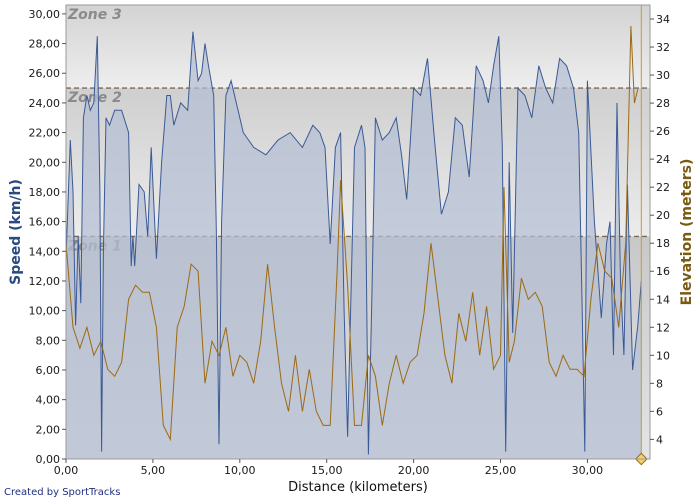 The height and width of the screenshot is (500, 700). Describe the element at coordinates (663, 19) in the screenshot. I see `y2-tick-label: 34` at that location.